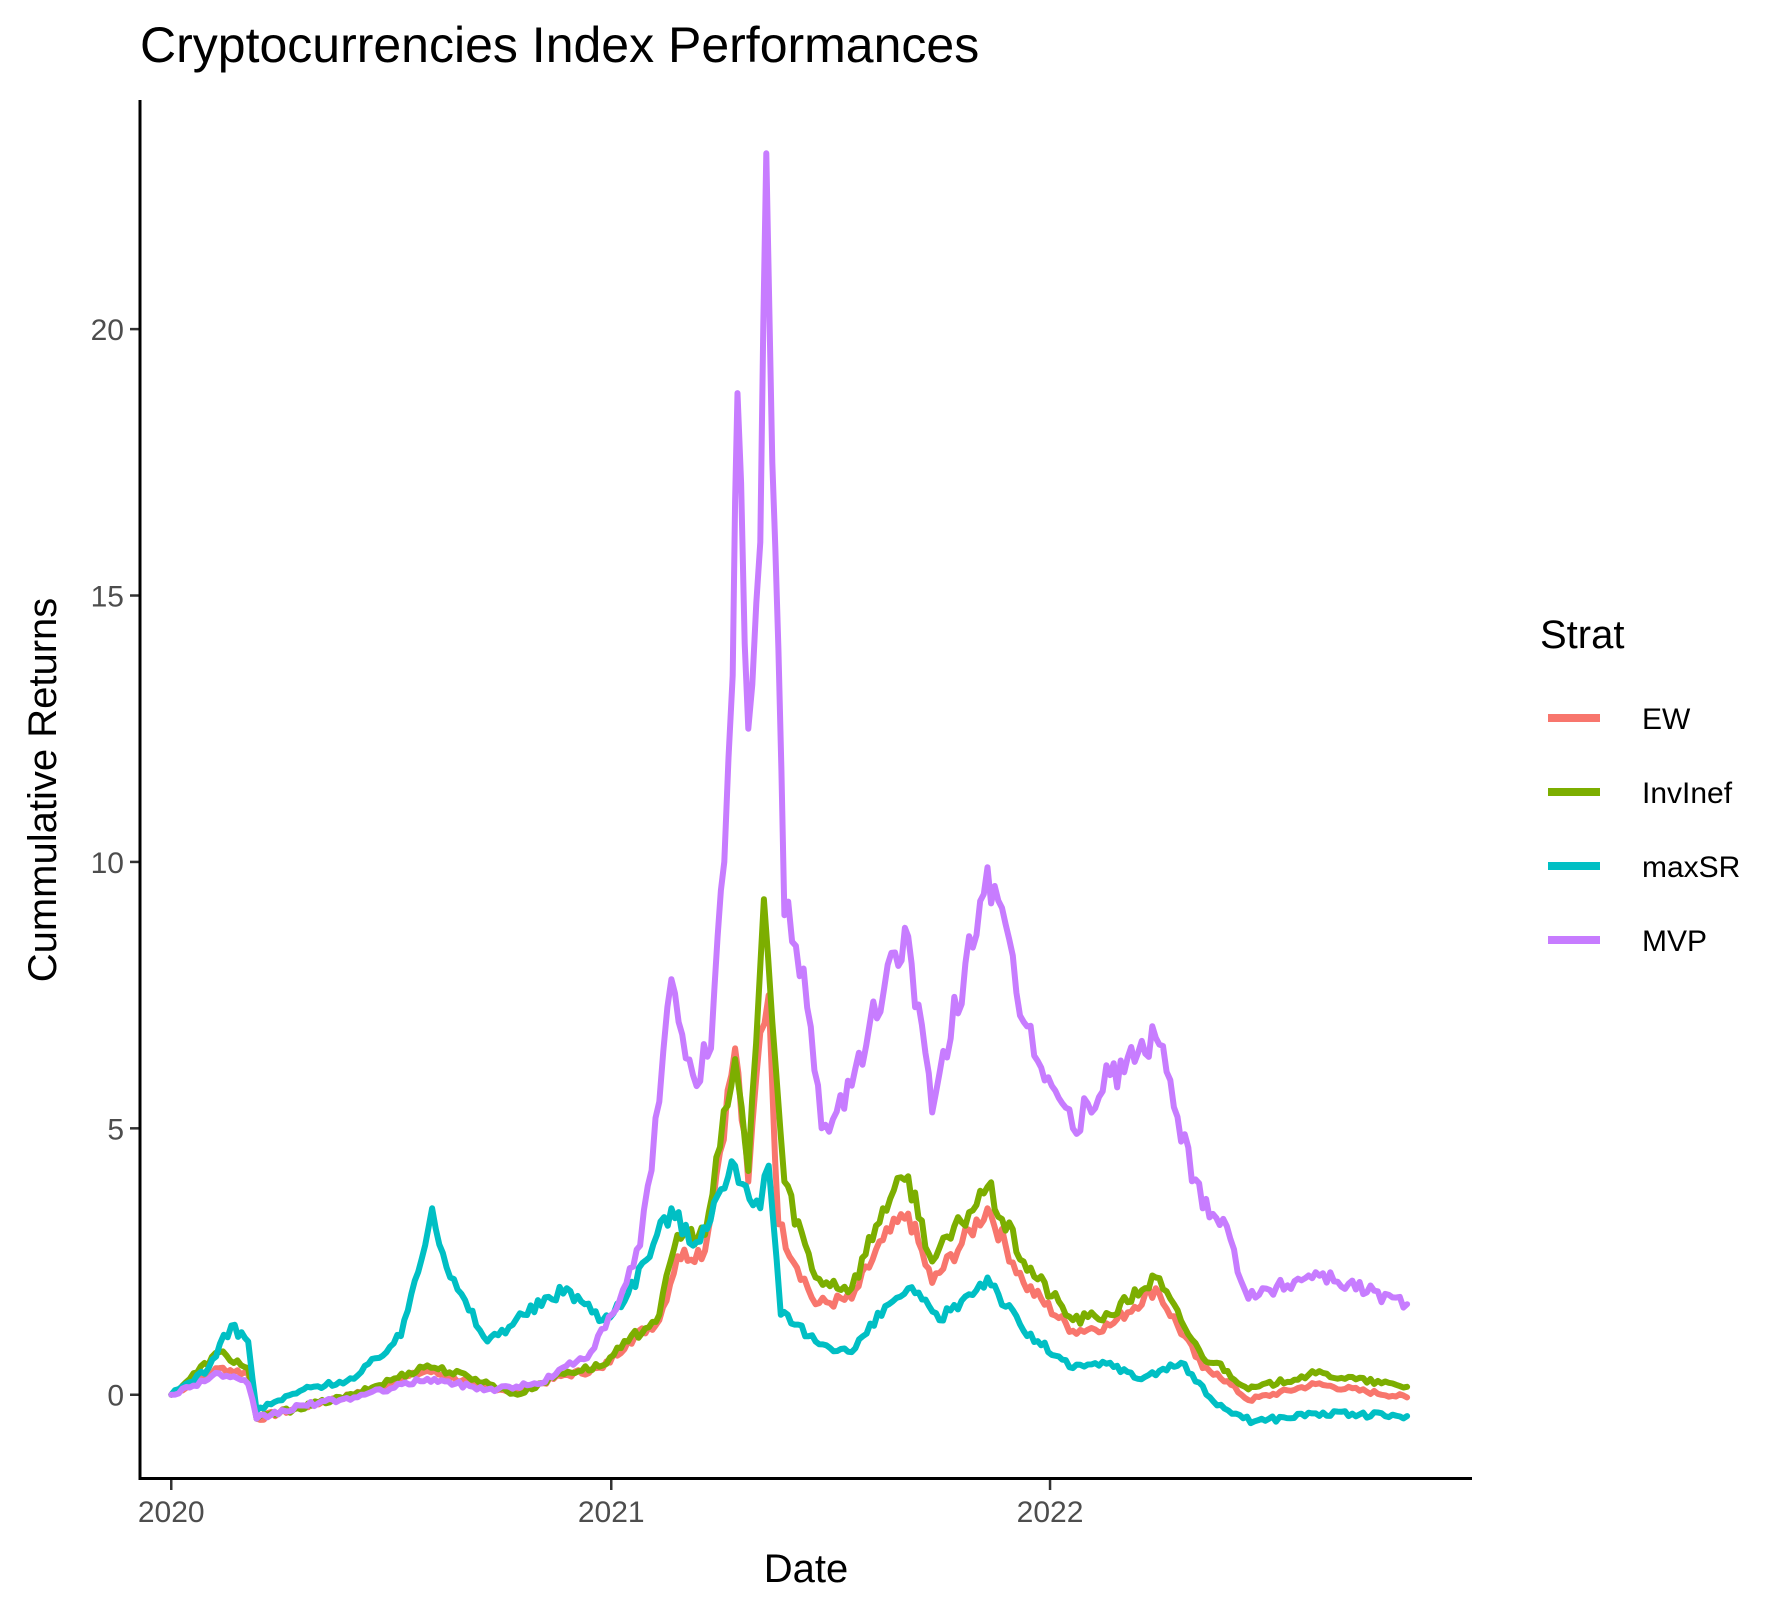 This screenshot has width=1790, height=1603. I want to click on y-axis-ticks: 0 5 10 15 20, so click(115, 863).